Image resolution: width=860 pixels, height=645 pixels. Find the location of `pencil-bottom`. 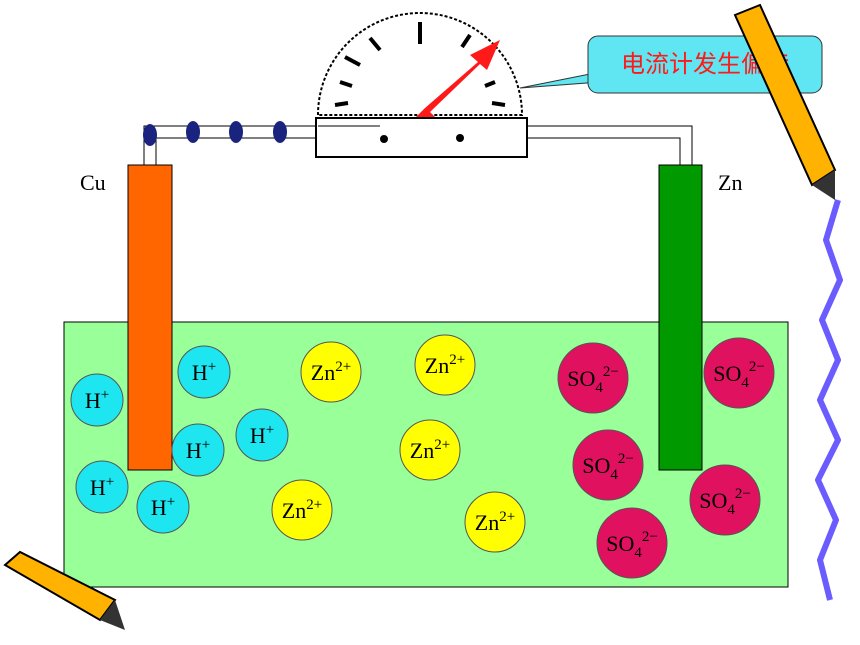

pencil-bottom is located at coordinates (64, 590).